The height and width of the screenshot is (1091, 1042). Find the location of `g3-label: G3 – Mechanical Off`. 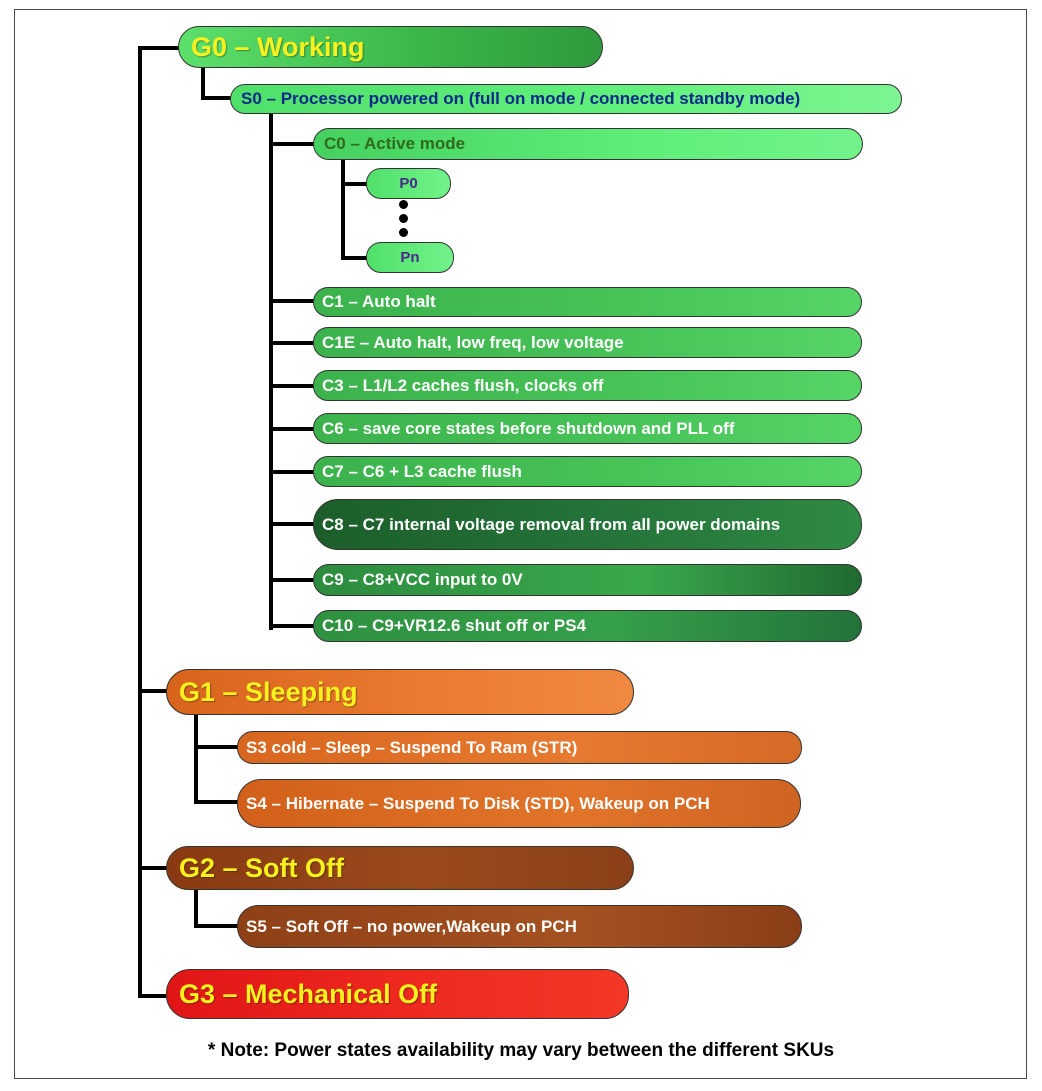

g3-label: G3 – Mechanical Off is located at coordinates (308, 993).